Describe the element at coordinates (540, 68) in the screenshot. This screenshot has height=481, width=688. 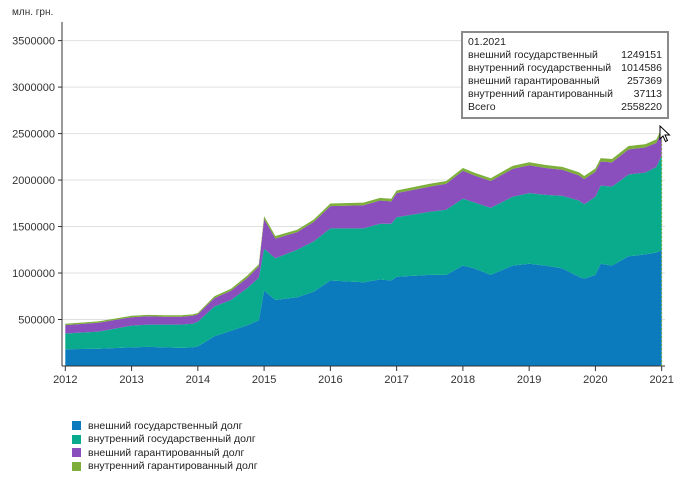
I see `tooltip-label: внутренний государственный` at that location.